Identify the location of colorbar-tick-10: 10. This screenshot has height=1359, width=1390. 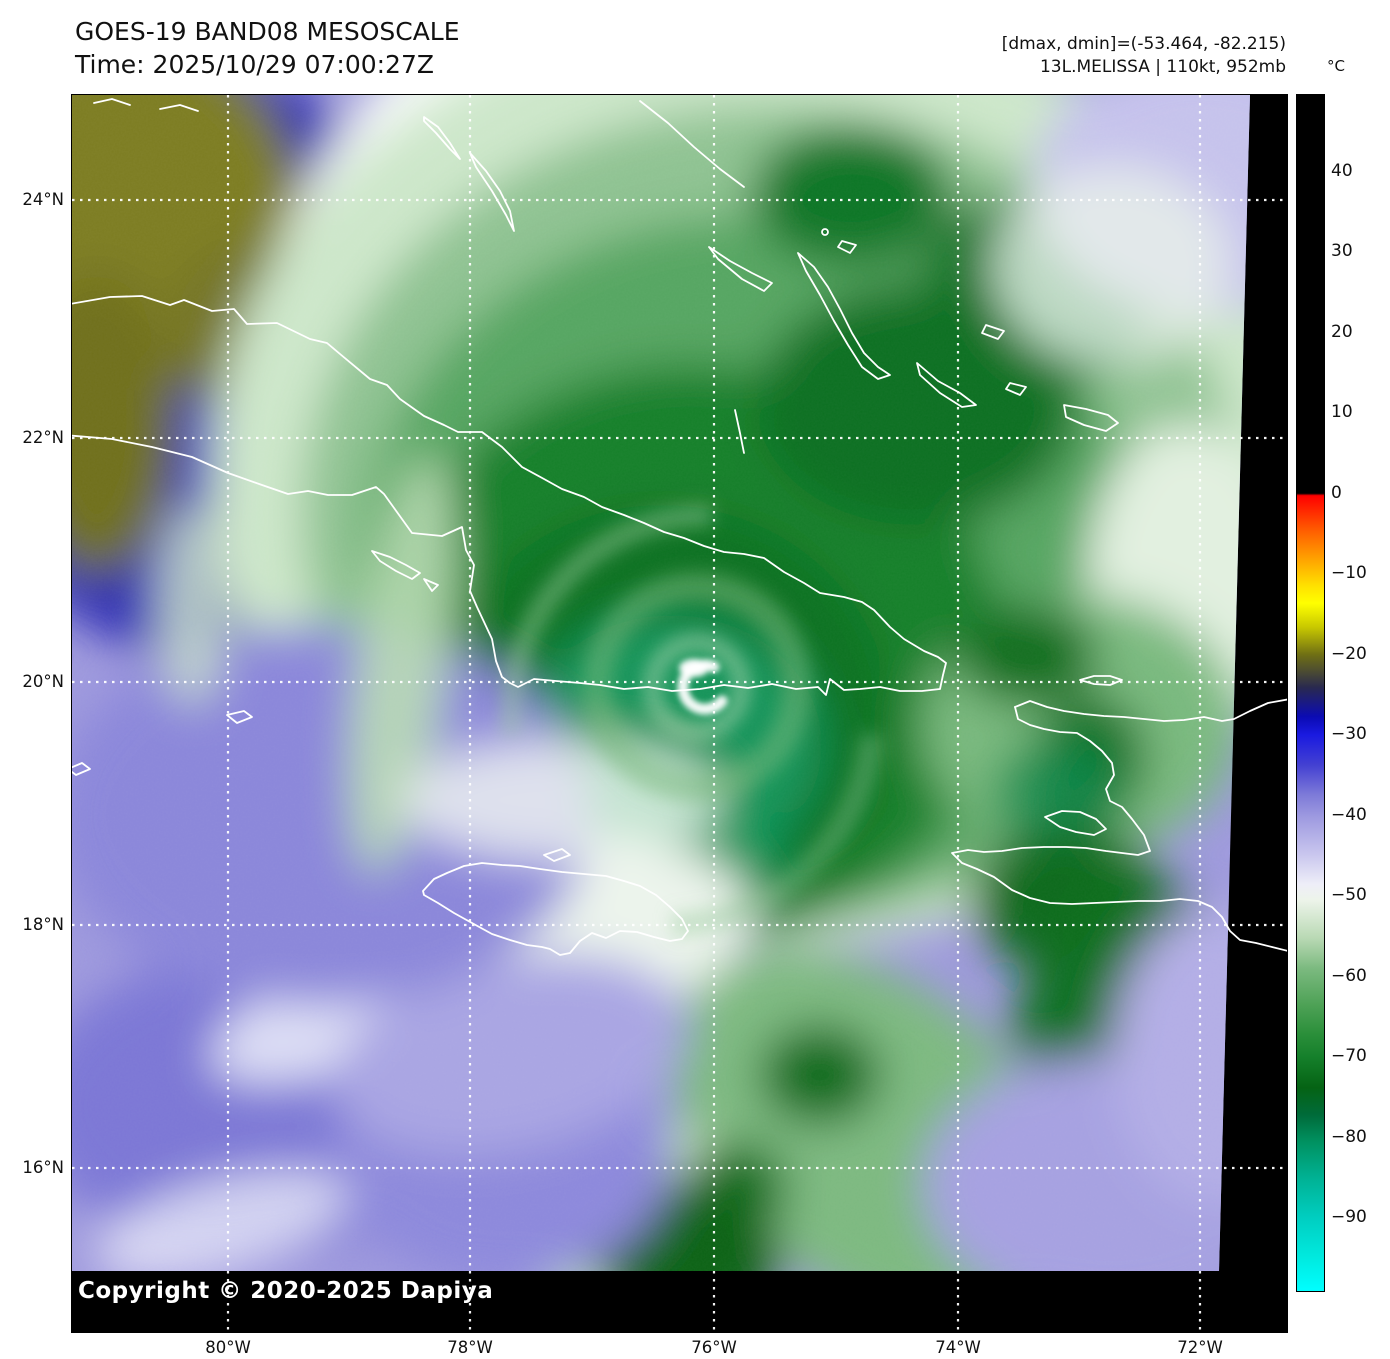
(1342, 412).